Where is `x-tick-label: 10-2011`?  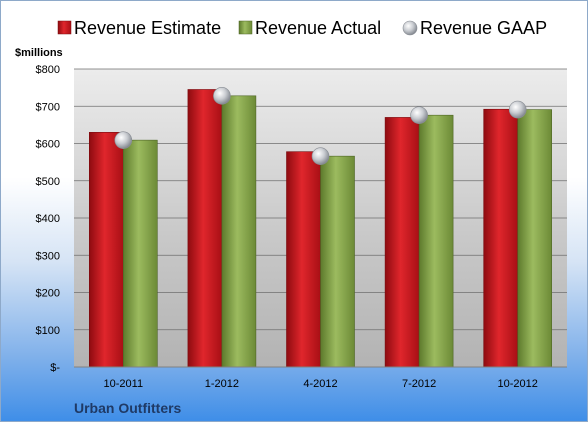
x-tick-label: 10-2011 is located at coordinates (124, 384).